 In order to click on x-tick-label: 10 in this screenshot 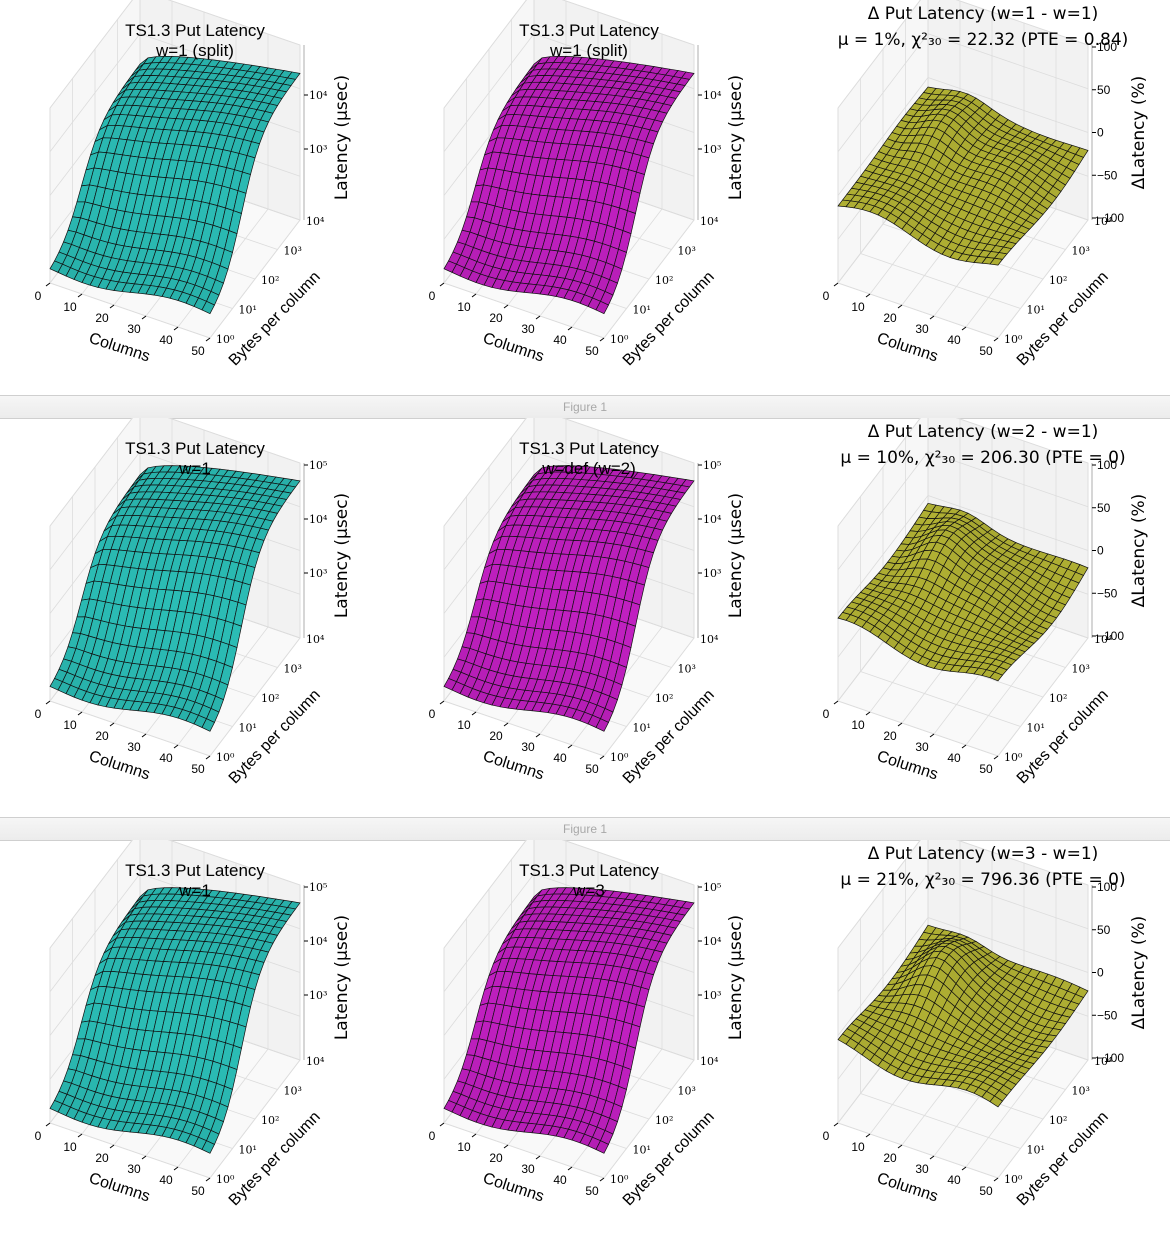, I will do `click(70, 725)`.